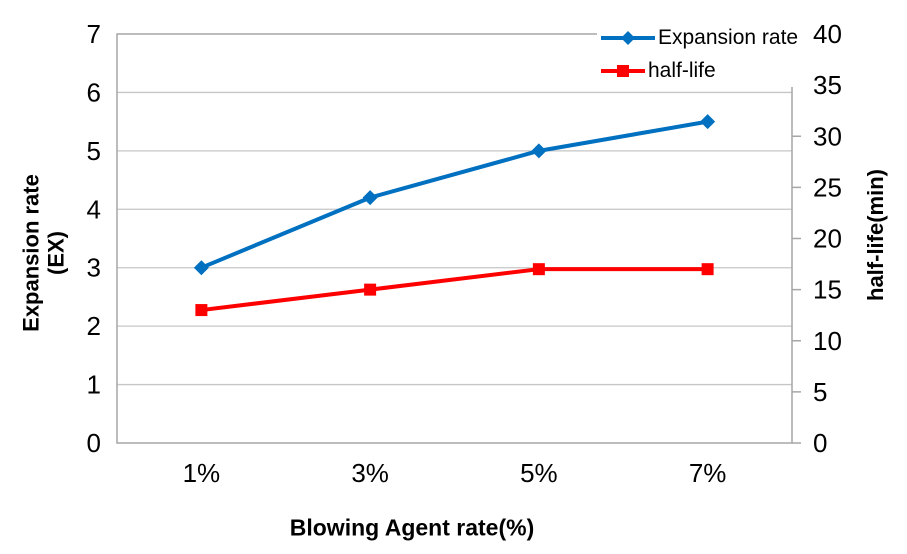 This screenshot has height=554, width=907. I want to click on right-axis-tick-label: 5, so click(820, 392).